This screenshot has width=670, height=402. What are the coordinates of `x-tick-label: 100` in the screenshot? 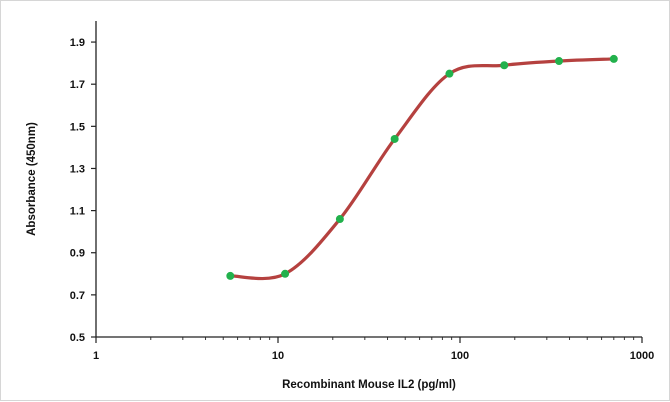 It's located at (460, 356).